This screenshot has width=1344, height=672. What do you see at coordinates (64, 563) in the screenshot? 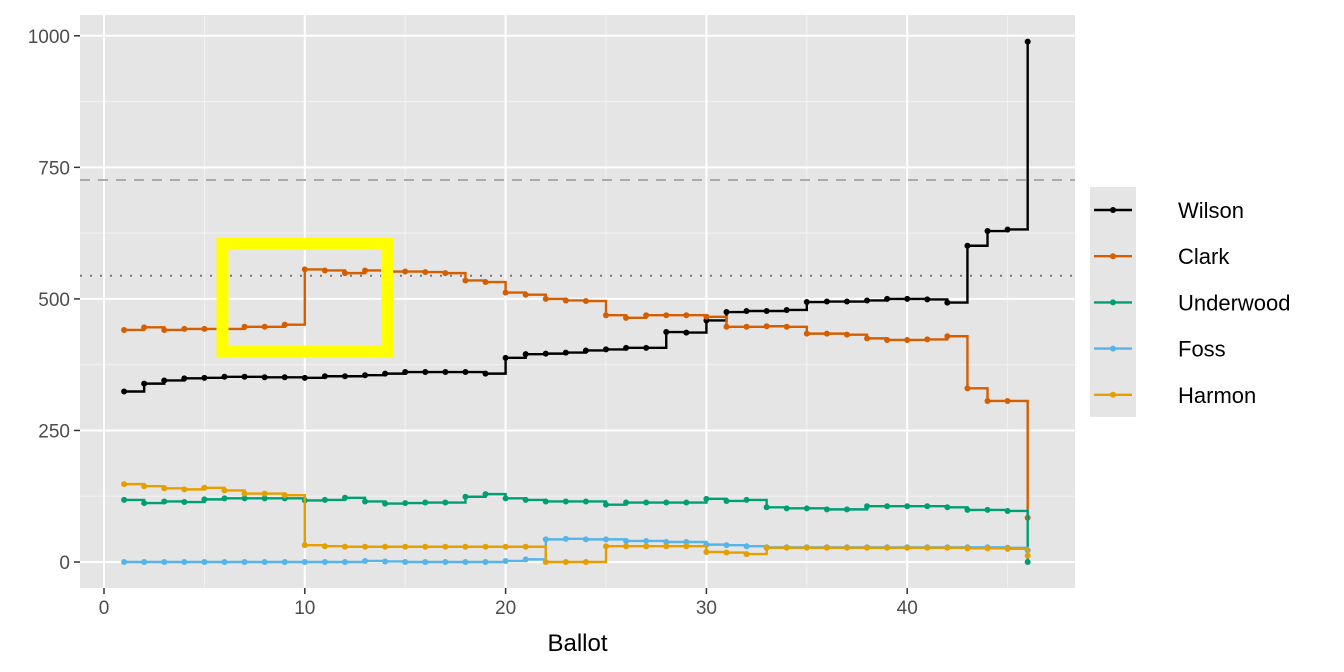
I see `y-tick-label: 0` at bounding box center [64, 563].